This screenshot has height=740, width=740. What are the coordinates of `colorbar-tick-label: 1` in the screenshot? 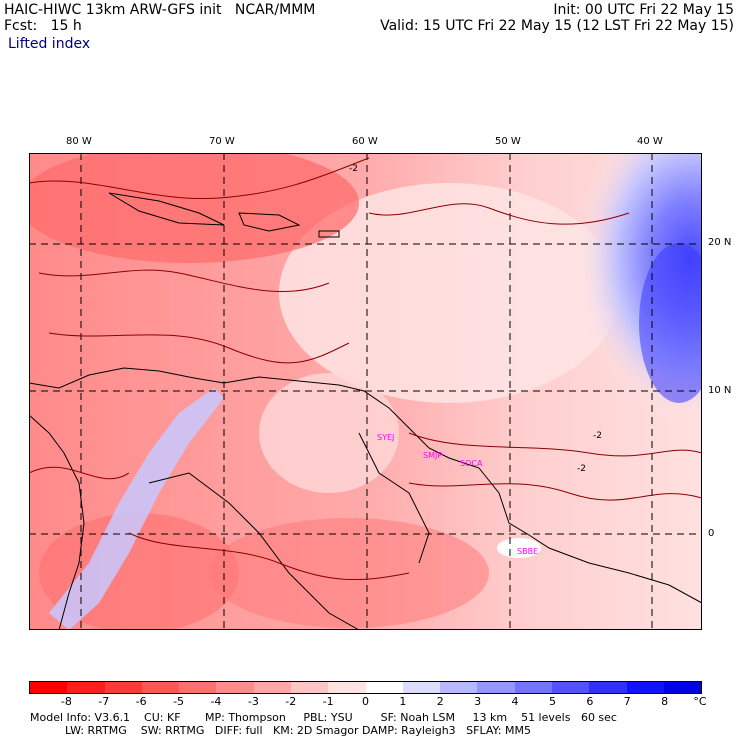 It's located at (403, 701).